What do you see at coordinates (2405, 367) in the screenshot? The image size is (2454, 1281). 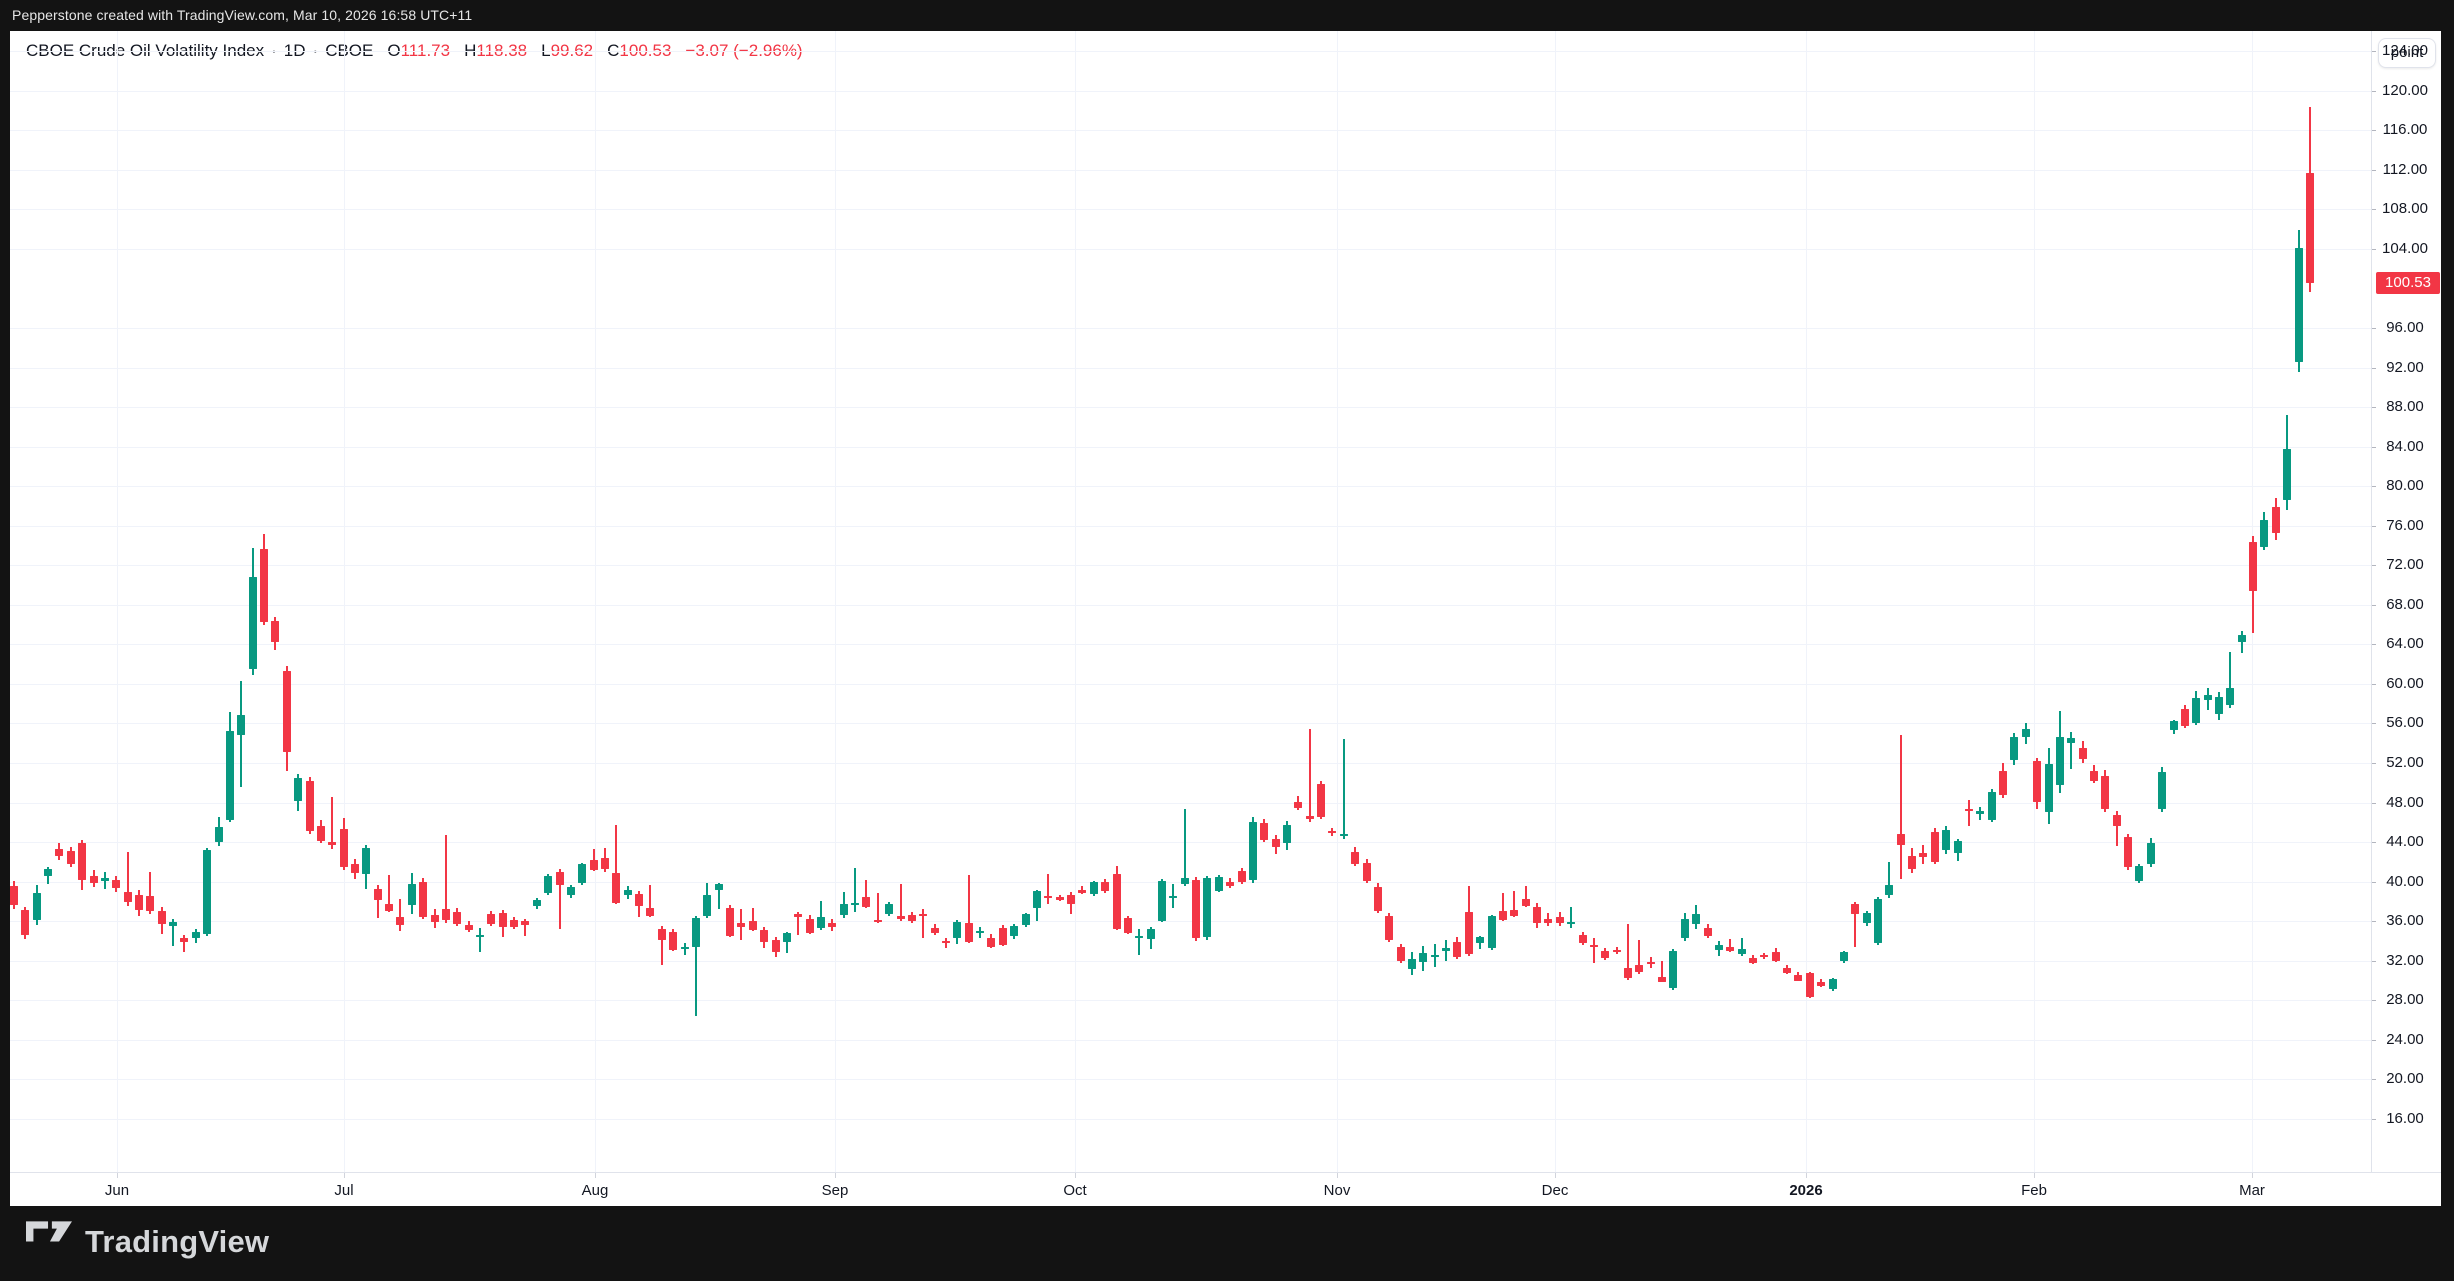 I see `price-tick-label: 92.00` at bounding box center [2405, 367].